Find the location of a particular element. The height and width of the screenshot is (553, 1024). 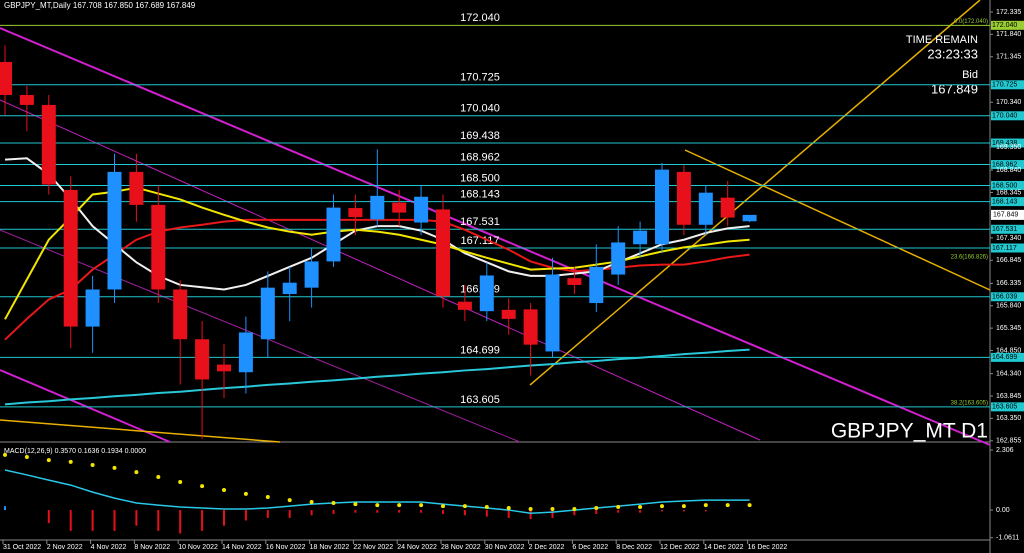

level-label: 172.040 is located at coordinates (480, 18).